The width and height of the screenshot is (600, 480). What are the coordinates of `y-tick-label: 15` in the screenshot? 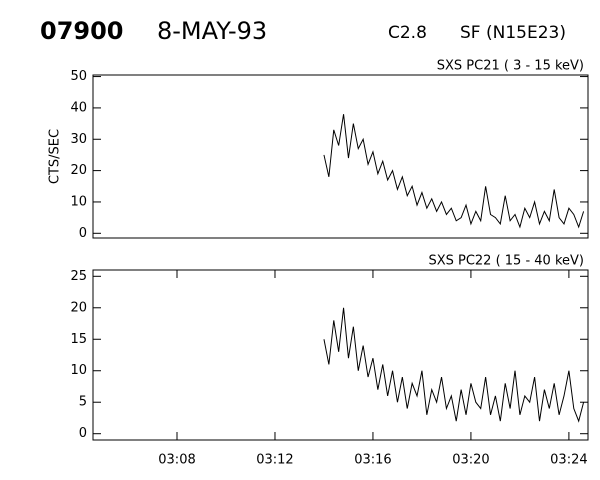 It's located at (78, 339).